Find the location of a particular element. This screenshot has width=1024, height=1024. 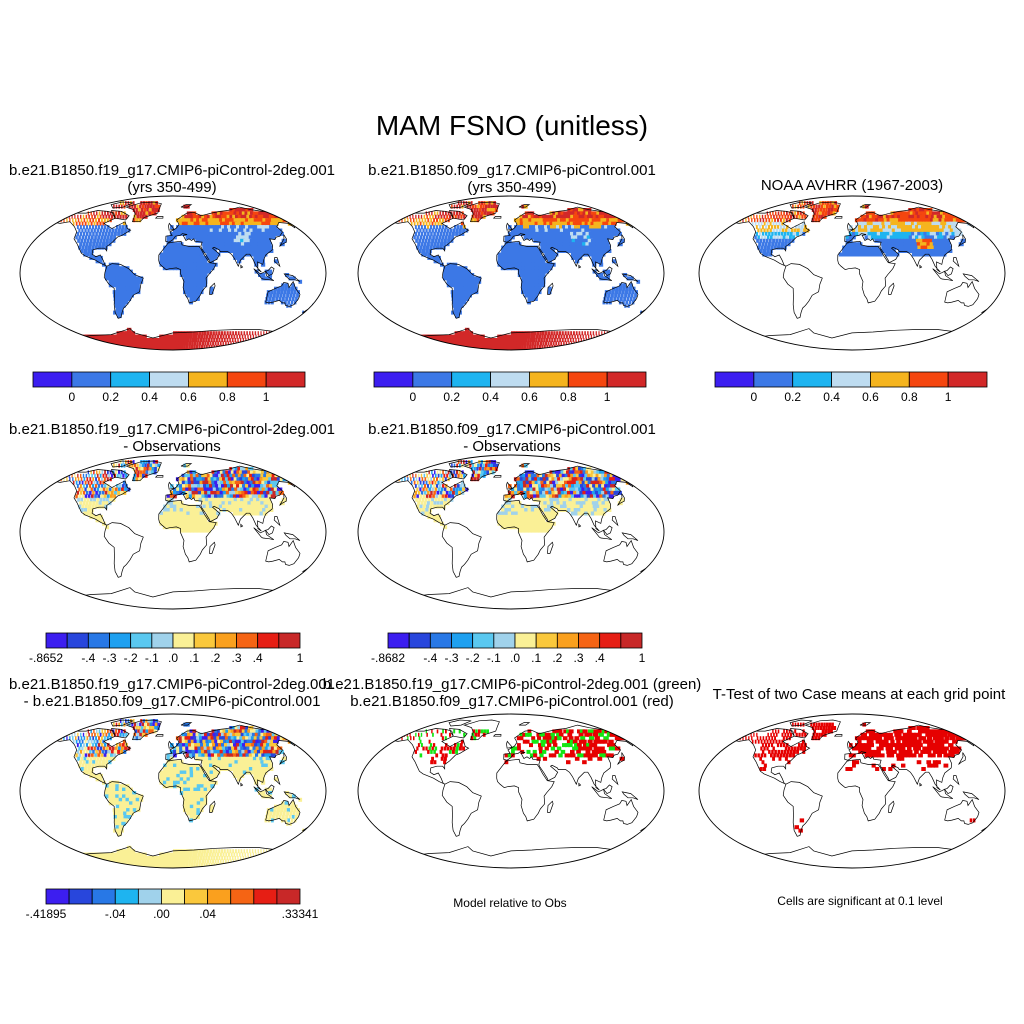

coastline-indonesia is located at coordinates (943, 275).